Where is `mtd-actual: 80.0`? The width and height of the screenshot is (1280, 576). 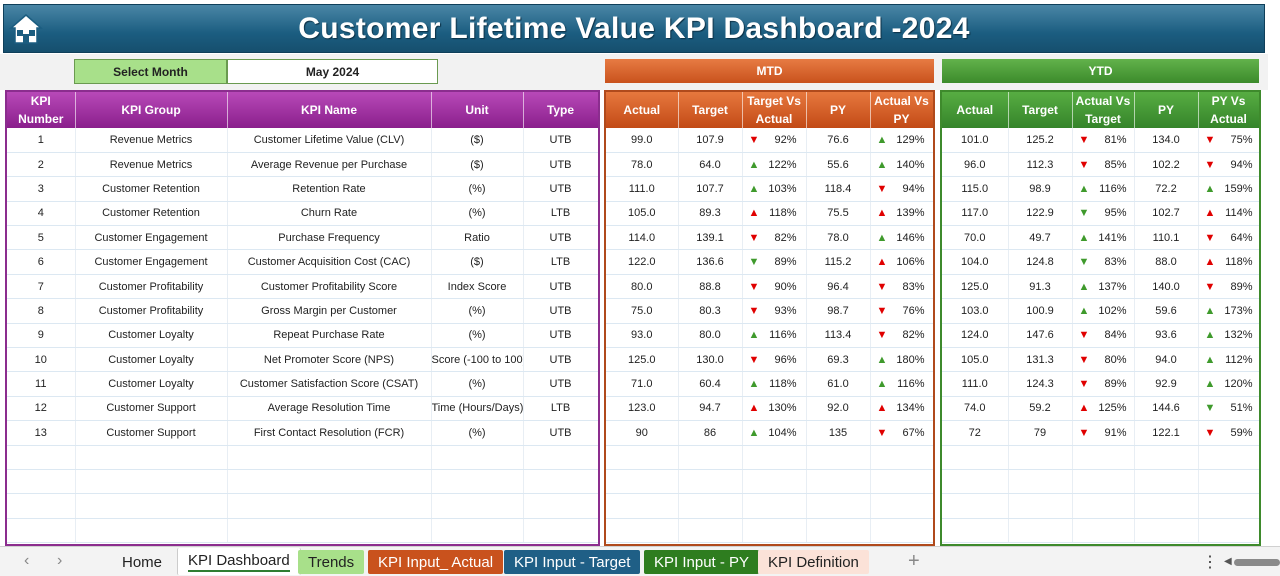
mtd-actual: 80.0 is located at coordinates (642, 287).